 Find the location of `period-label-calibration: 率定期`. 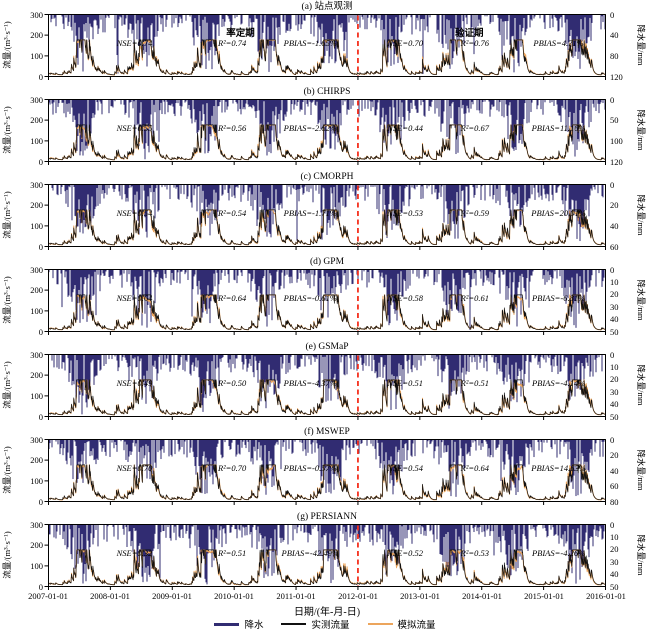

period-label-calibration: 率定期 is located at coordinates (240, 34).